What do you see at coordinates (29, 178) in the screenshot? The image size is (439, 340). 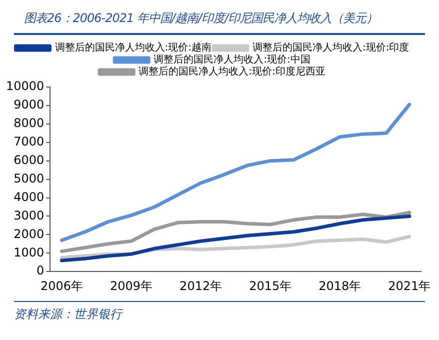 I see `y-tick-label: 5000` at bounding box center [29, 178].